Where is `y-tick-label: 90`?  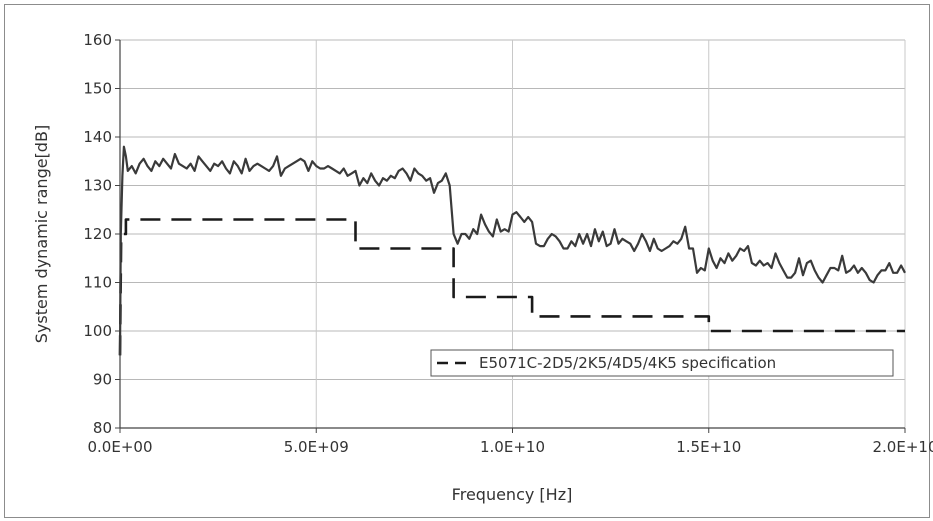
y-tick-label: 90 is located at coordinates (102, 380).